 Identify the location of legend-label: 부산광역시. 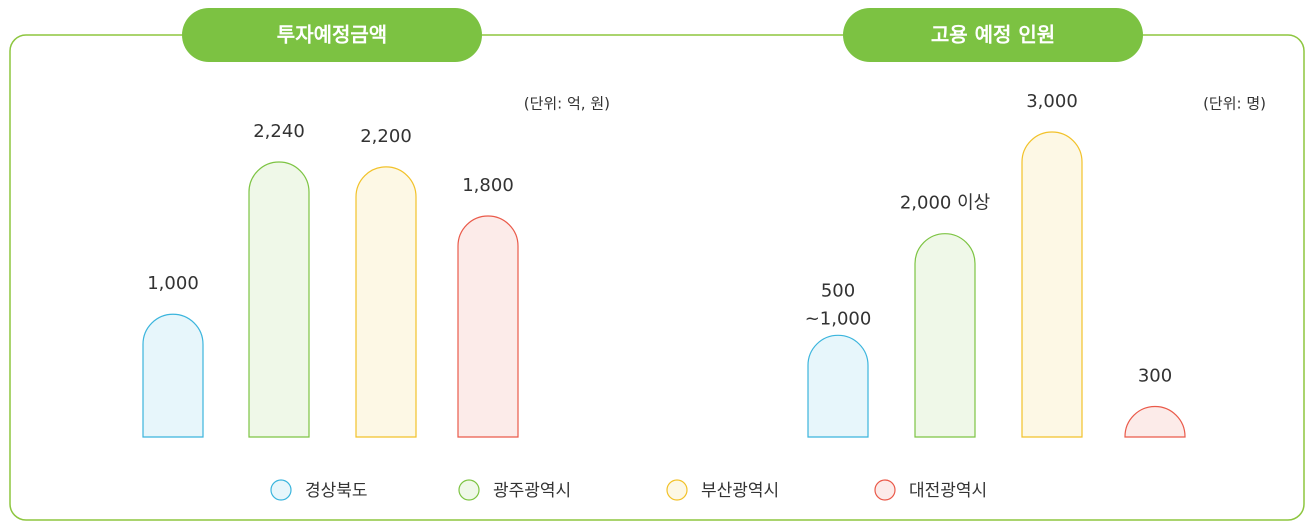
(740, 491).